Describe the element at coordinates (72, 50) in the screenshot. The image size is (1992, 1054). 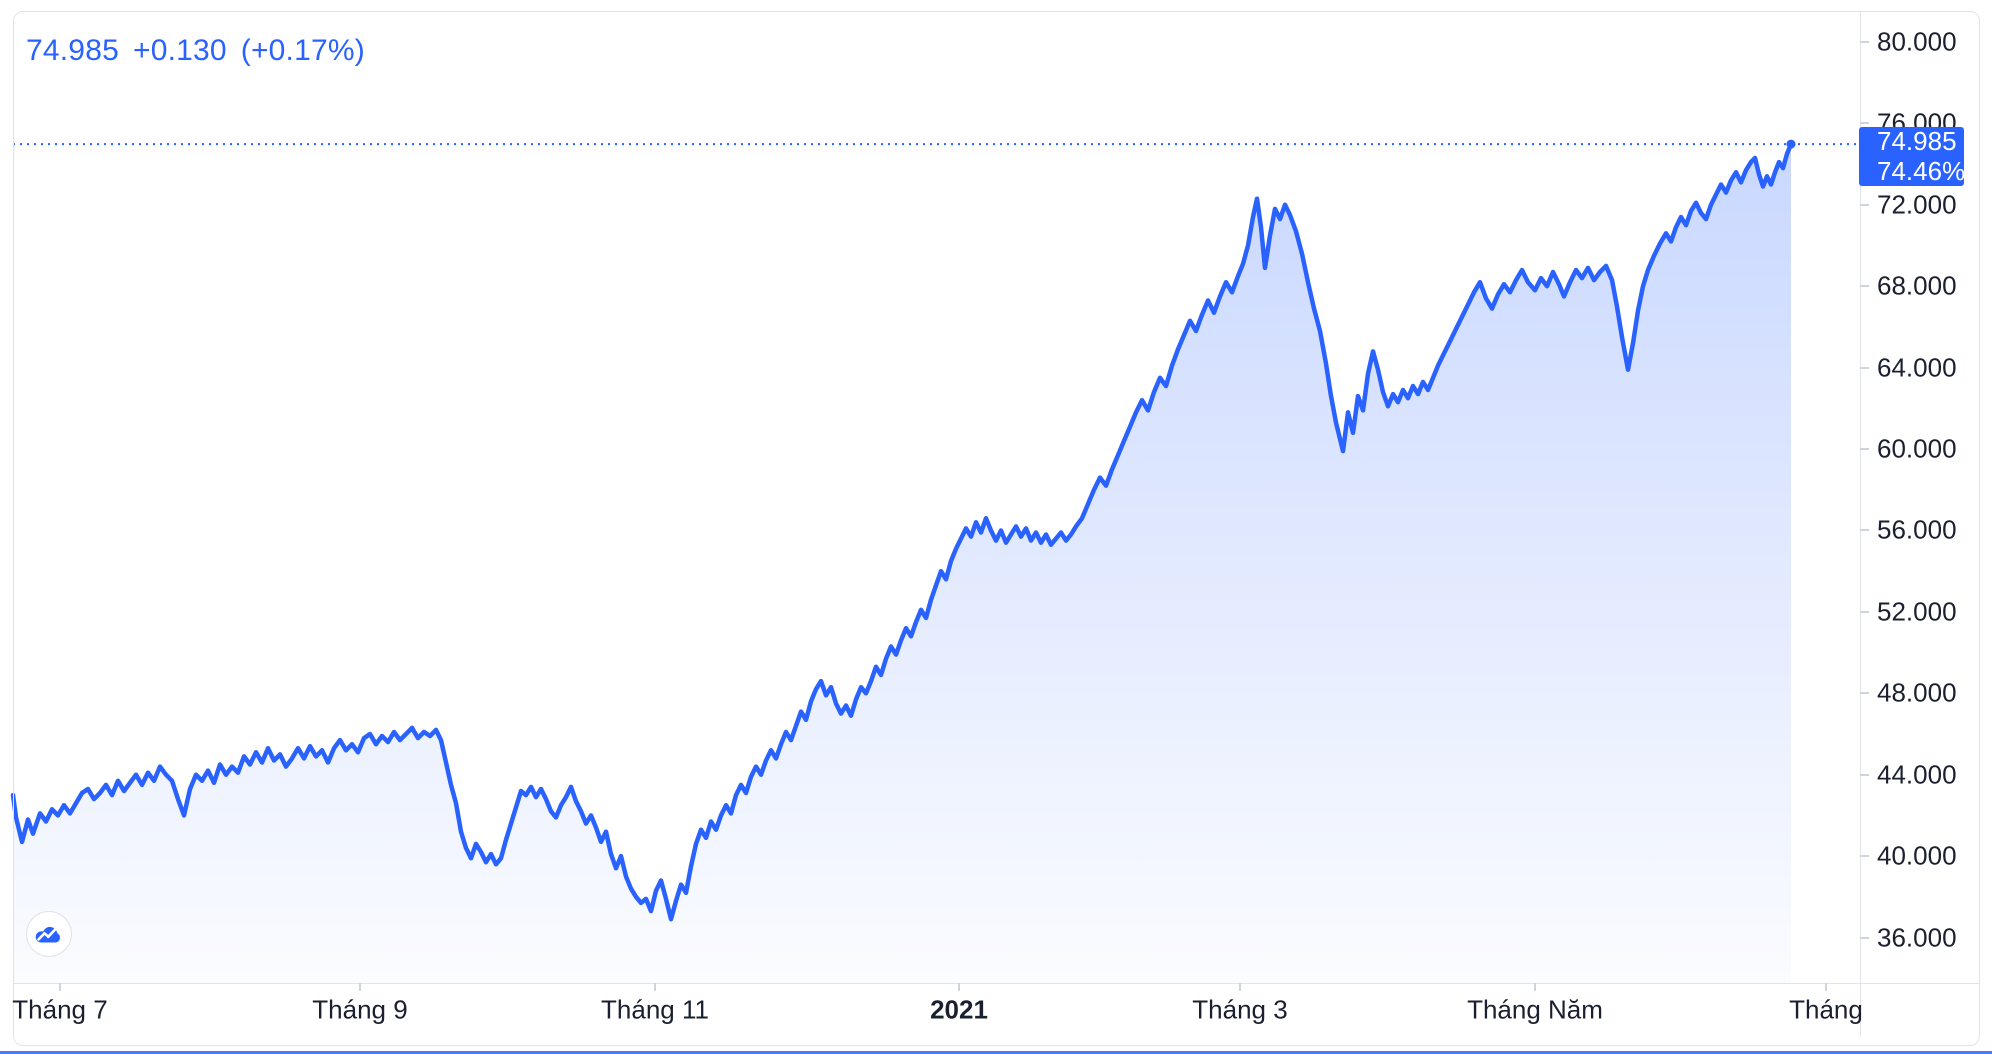
I see `legend-last-price: 74.985` at that location.